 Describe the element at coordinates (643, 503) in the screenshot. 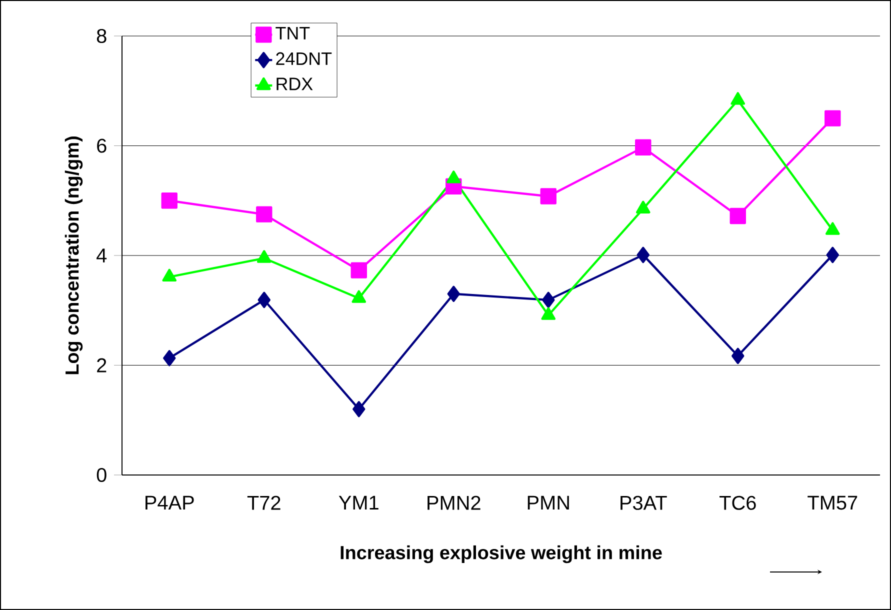

I see `x-tick-label: P3AT` at that location.